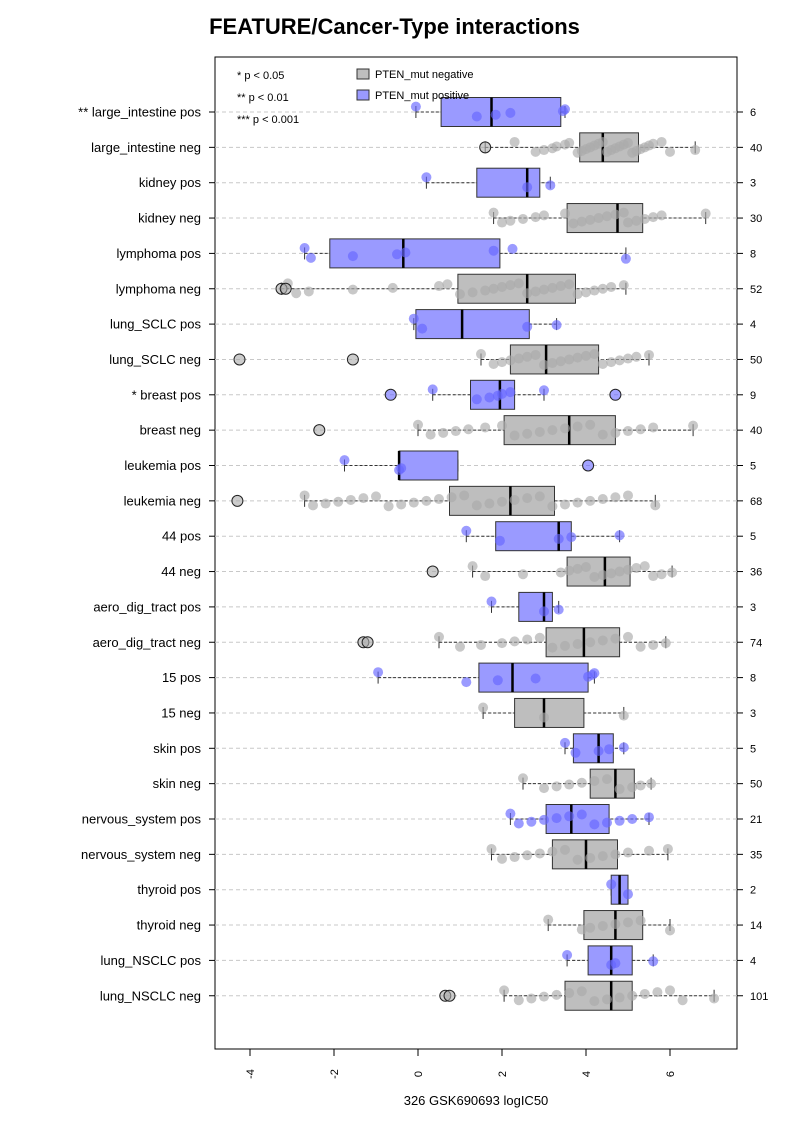  Describe the element at coordinates (756, 360) in the screenshot. I see `row-count: 50` at that location.